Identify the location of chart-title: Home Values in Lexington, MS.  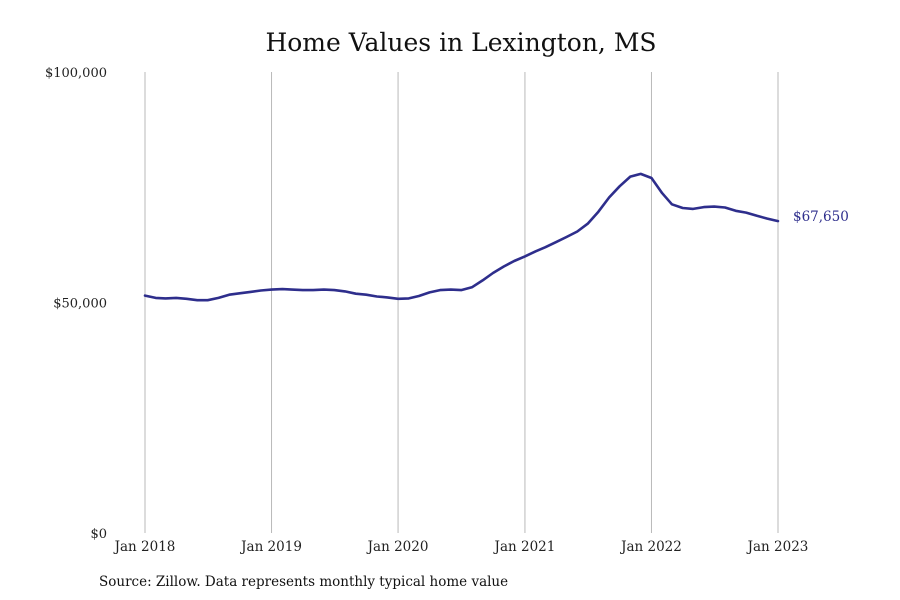
(460, 42).